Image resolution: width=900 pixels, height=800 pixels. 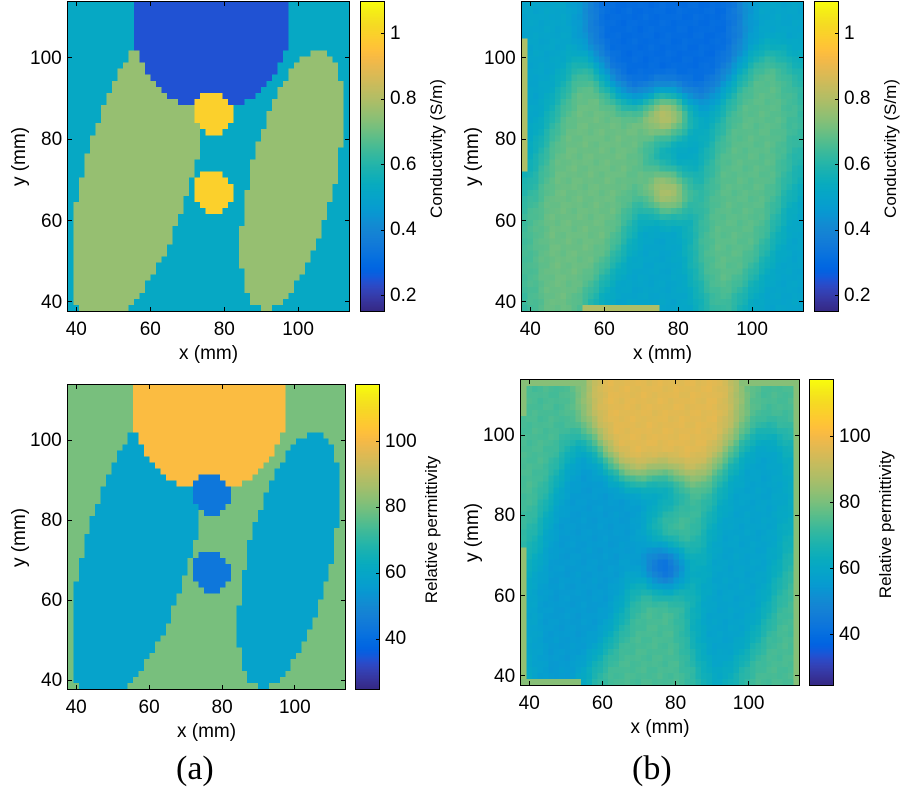 What do you see at coordinates (652, 768) in the screenshot?
I see `subfigure-label-b: (b)` at bounding box center [652, 768].